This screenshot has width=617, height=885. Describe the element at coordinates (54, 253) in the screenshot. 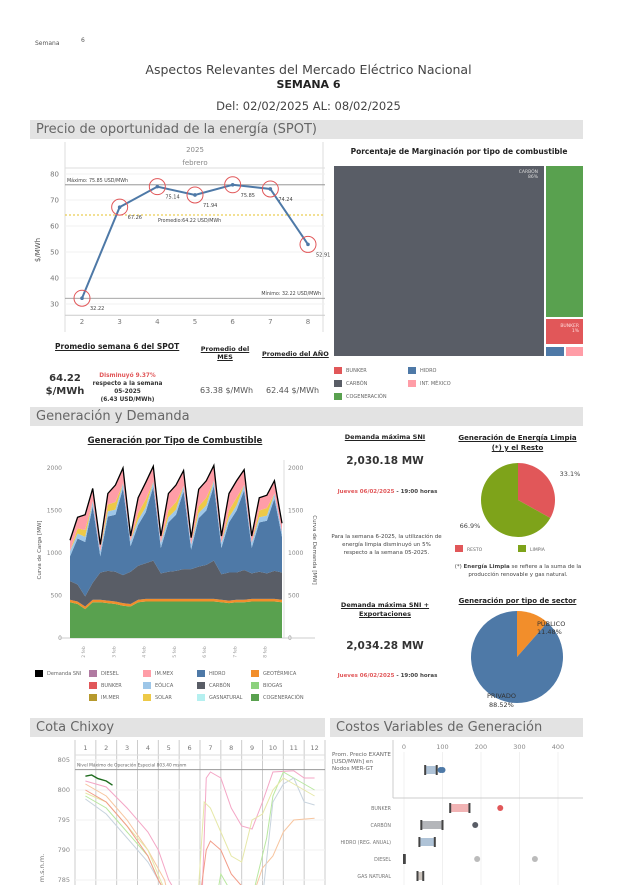

I see `y-tick: 50` at that location.